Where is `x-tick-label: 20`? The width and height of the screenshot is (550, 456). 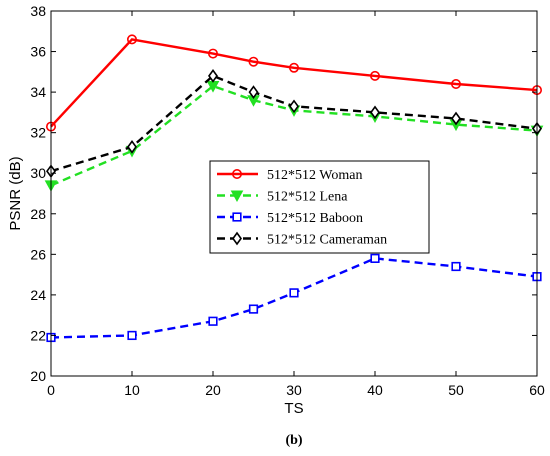
x-tick-label: 20 is located at coordinates (213, 390).